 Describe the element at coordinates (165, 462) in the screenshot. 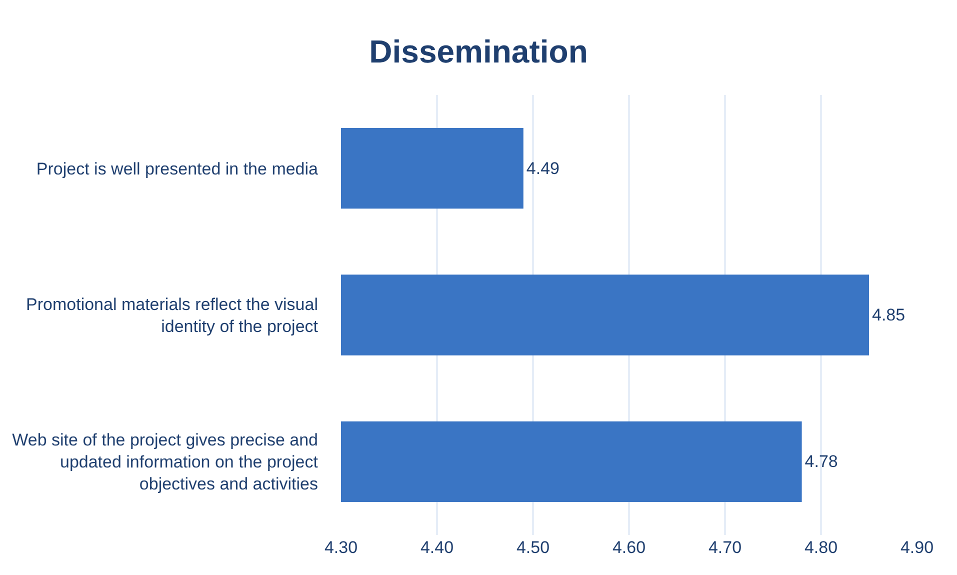

I see `y-tick-label: Web site of the project gives precise and updated information on the project objectives and activities` at that location.